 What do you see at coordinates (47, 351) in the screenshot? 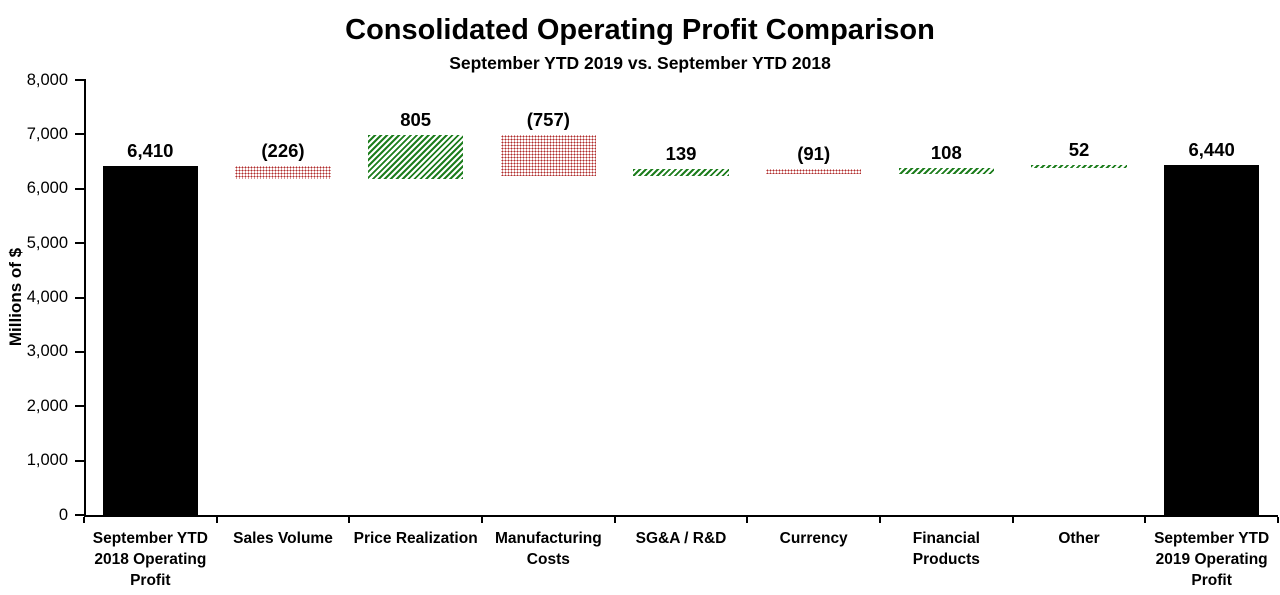
I see `y-tick-label: 3,000` at bounding box center [47, 351].